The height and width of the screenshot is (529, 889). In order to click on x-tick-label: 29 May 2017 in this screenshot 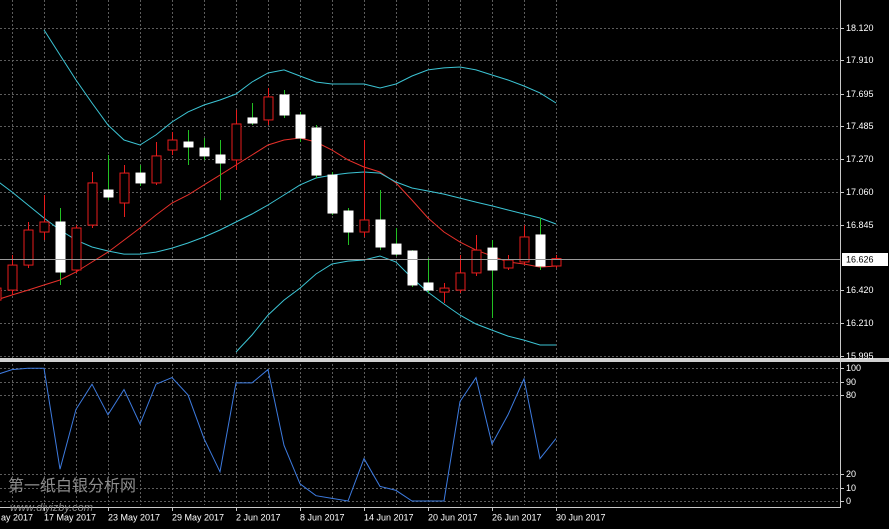, I will do `click(198, 517)`.